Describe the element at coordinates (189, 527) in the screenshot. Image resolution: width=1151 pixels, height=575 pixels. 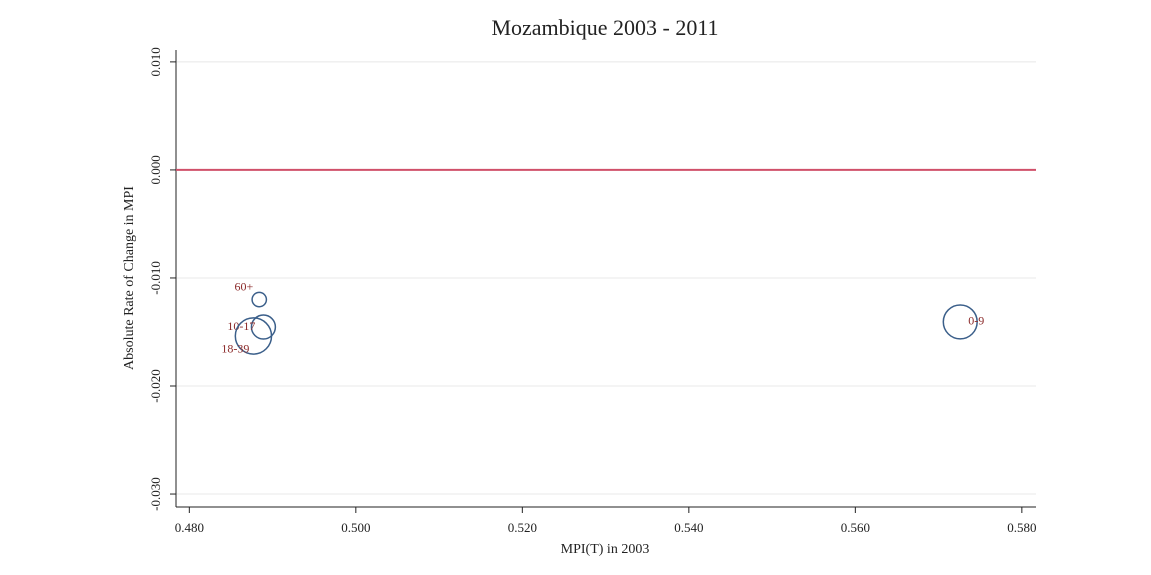
I see `x-tick-label: 0.480` at that location.